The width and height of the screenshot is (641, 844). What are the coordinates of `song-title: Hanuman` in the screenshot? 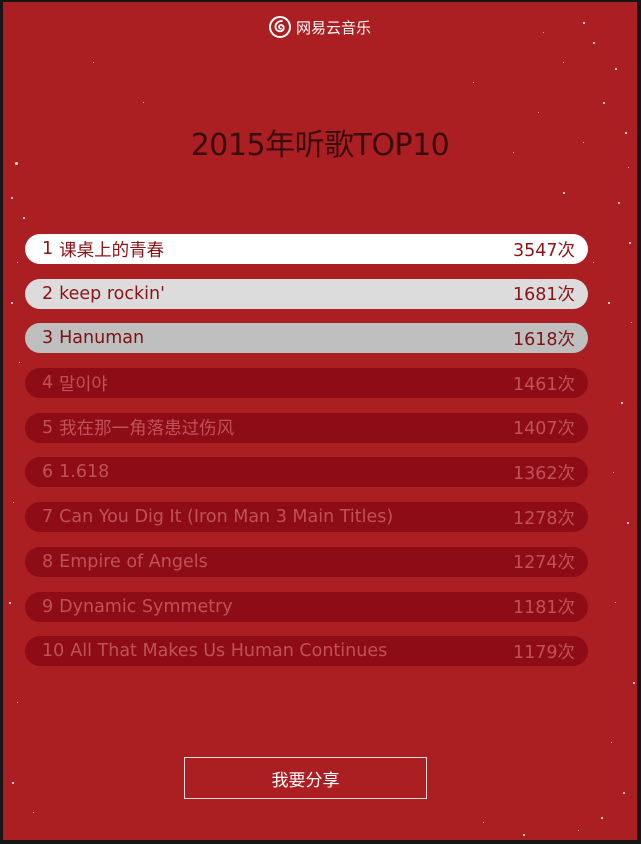 It's located at (102, 338).